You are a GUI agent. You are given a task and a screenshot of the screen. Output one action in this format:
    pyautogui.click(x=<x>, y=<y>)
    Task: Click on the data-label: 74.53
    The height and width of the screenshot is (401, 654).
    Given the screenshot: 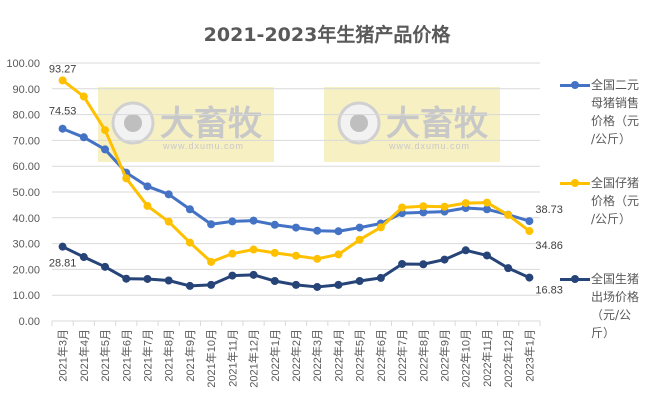 What is the action you would take?
    pyautogui.click(x=63, y=112)
    